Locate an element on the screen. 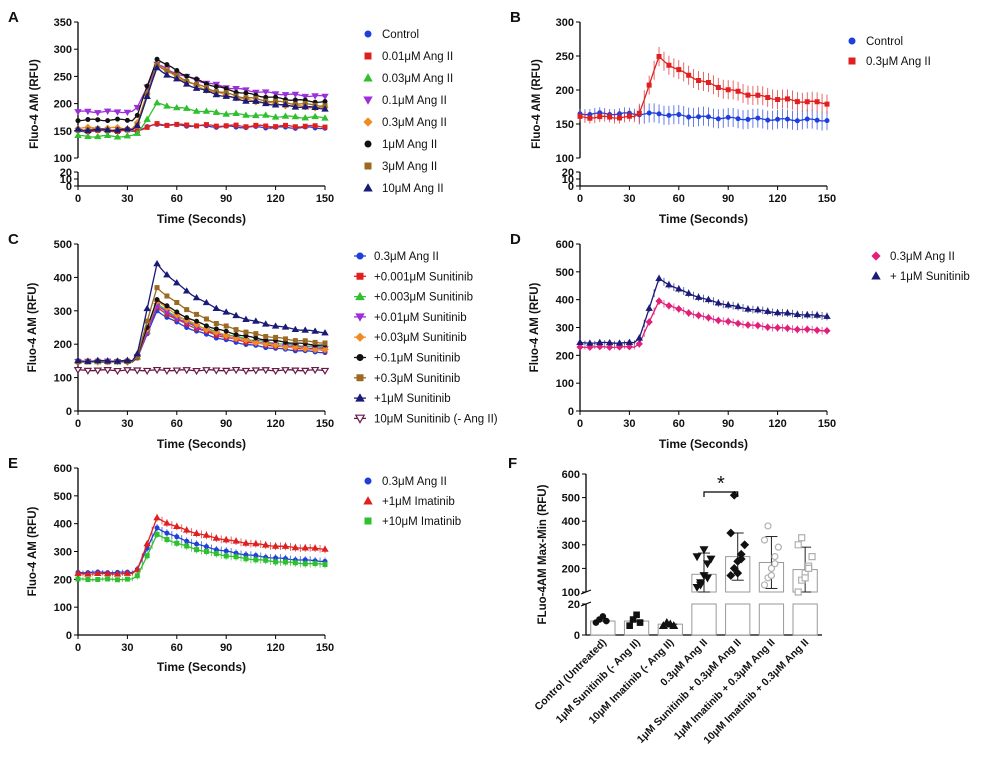  legend-item: + 1μM Sunitinib is located at coordinates (920, 277).